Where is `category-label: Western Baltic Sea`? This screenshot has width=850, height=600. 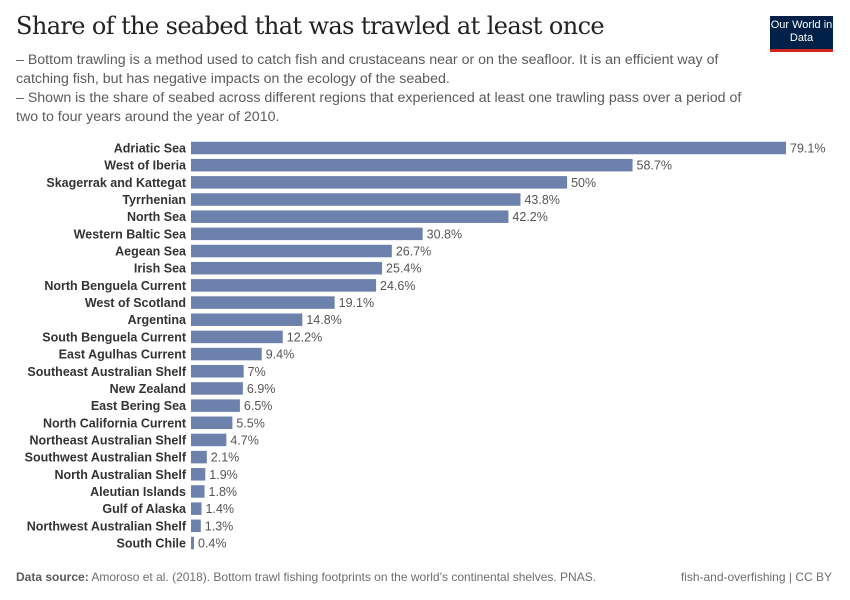
category-label: Western Baltic Sea is located at coordinates (130, 234).